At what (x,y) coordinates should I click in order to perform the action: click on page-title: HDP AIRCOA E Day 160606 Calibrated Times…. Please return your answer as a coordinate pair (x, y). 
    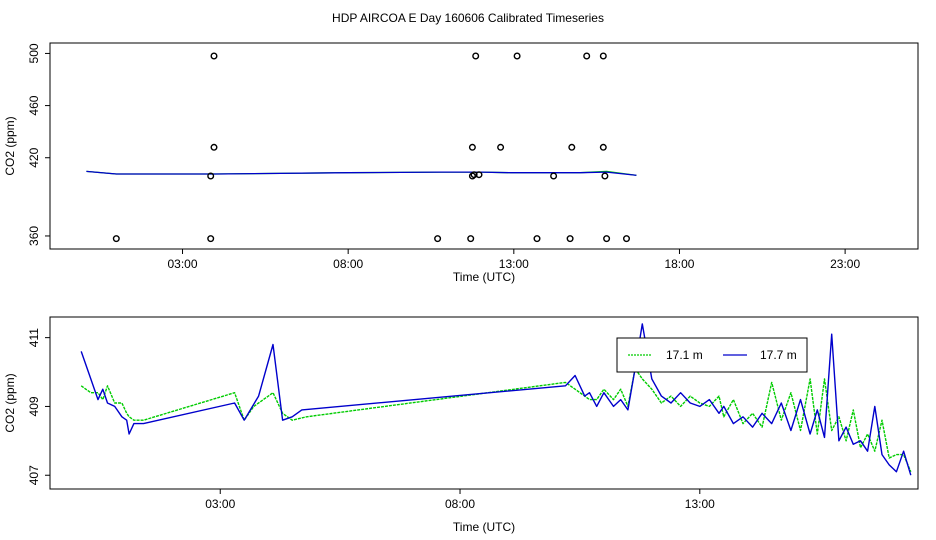
    Looking at the image, I should click on (468, 18).